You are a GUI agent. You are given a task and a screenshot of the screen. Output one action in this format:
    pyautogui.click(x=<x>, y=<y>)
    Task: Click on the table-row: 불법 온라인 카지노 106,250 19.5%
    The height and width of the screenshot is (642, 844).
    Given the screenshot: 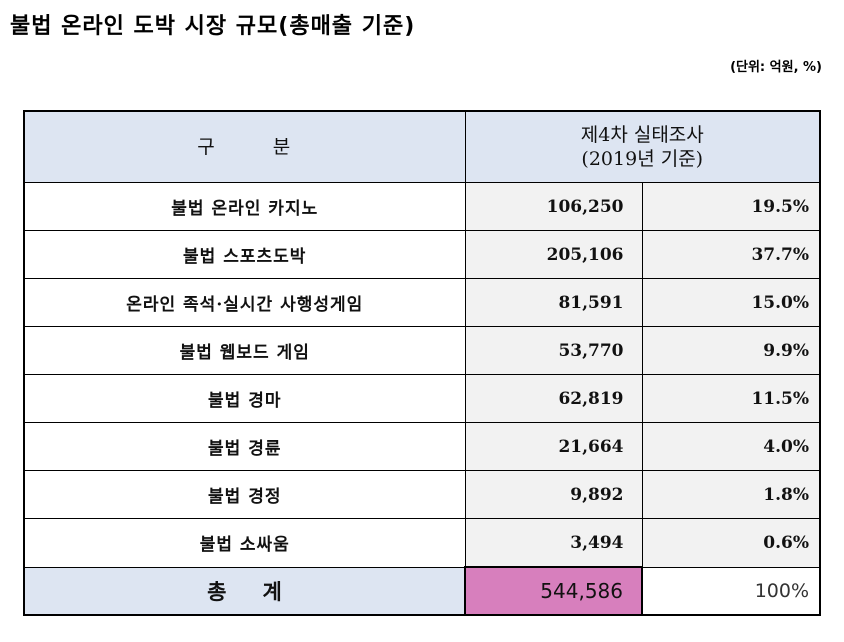 What is the action you would take?
    pyautogui.click(x=422, y=206)
    